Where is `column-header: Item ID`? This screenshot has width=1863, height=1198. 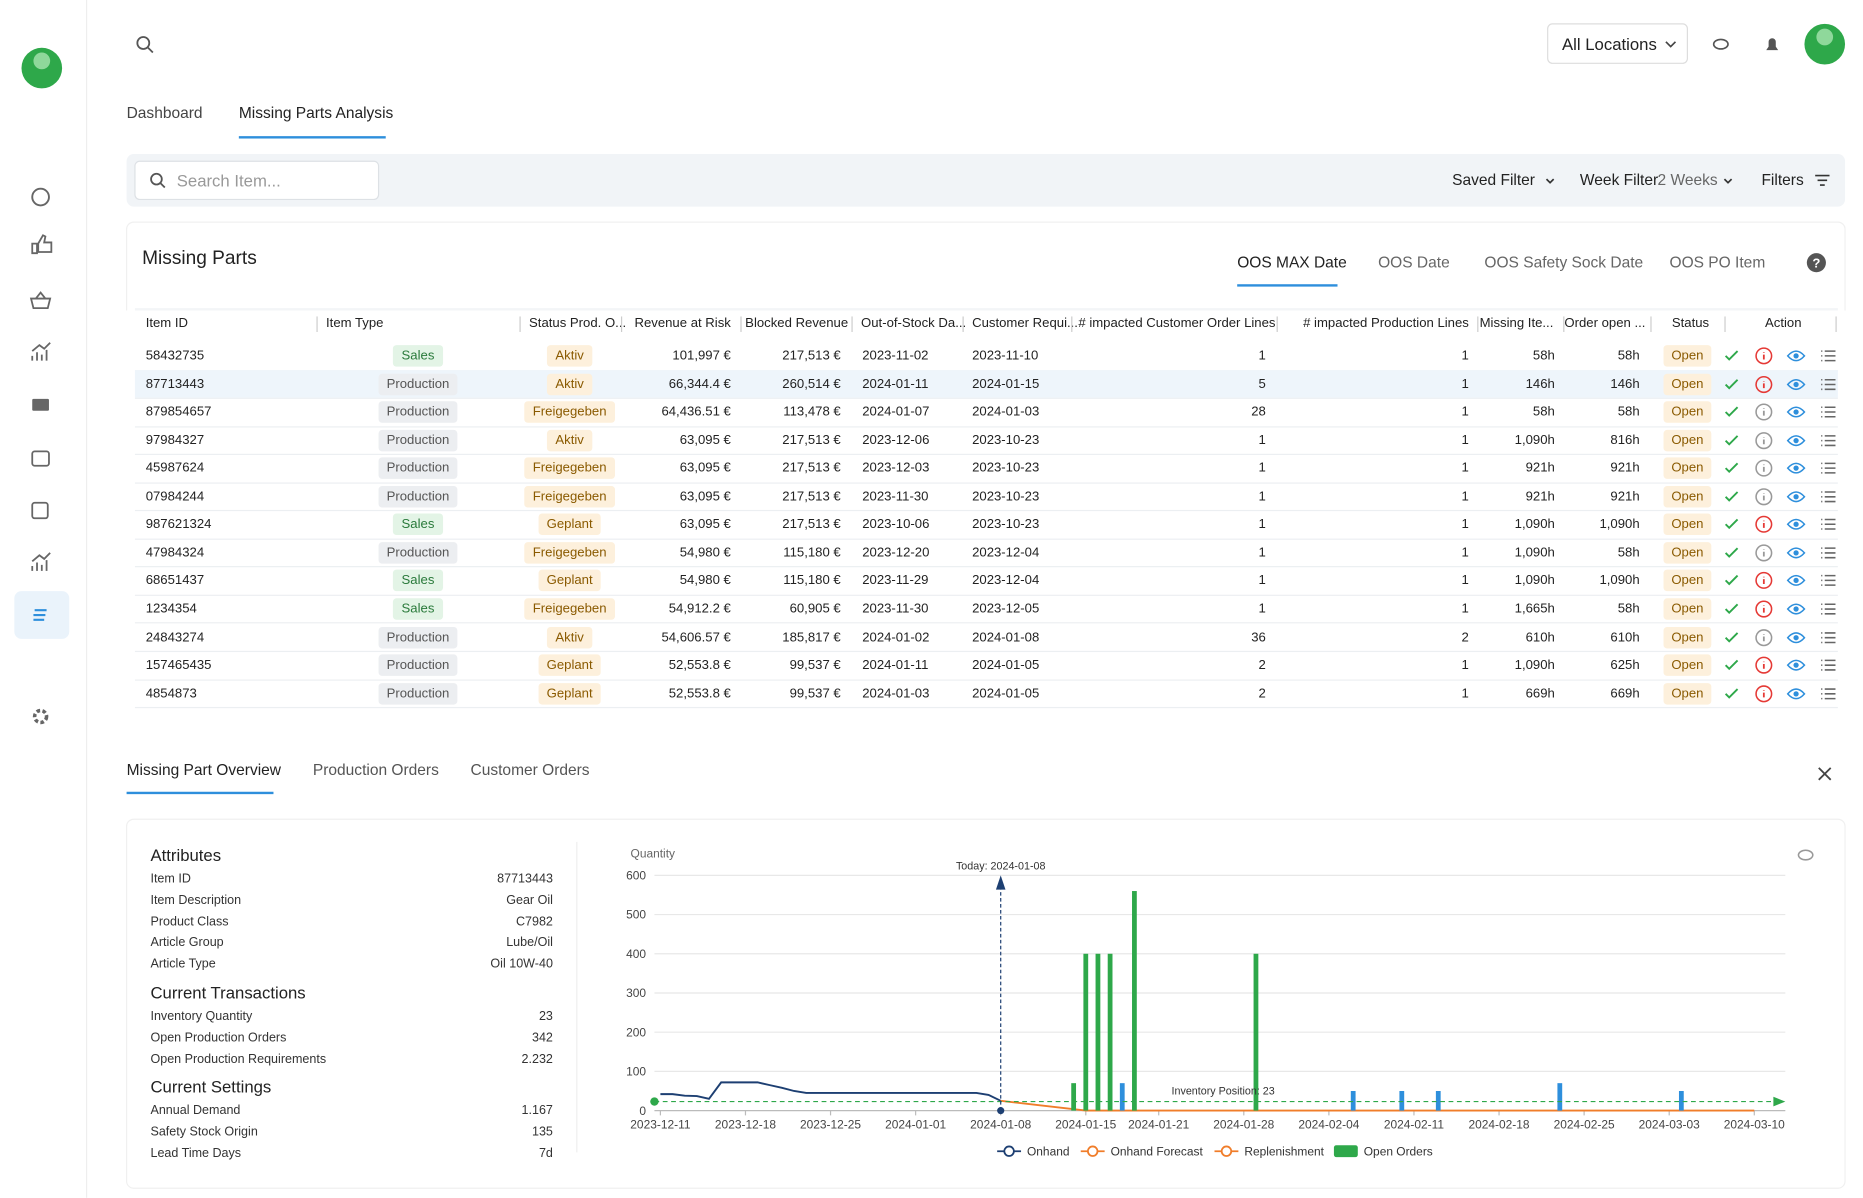
column-header: Item ID is located at coordinates (167, 323).